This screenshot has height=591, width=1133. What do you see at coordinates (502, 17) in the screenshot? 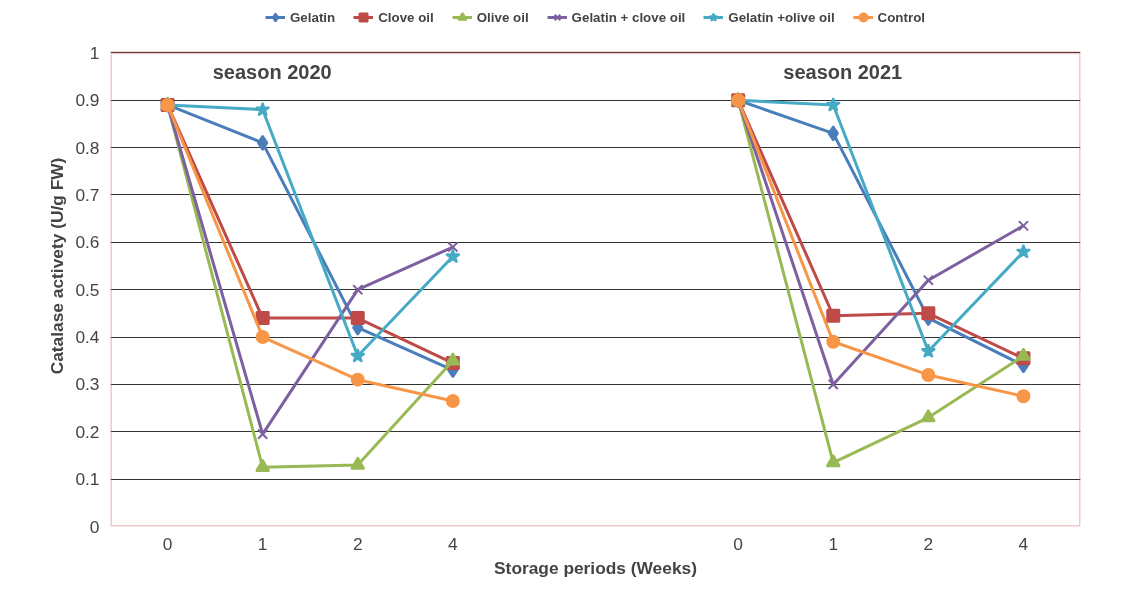
I see `legend-label: Olive oil` at bounding box center [502, 17].